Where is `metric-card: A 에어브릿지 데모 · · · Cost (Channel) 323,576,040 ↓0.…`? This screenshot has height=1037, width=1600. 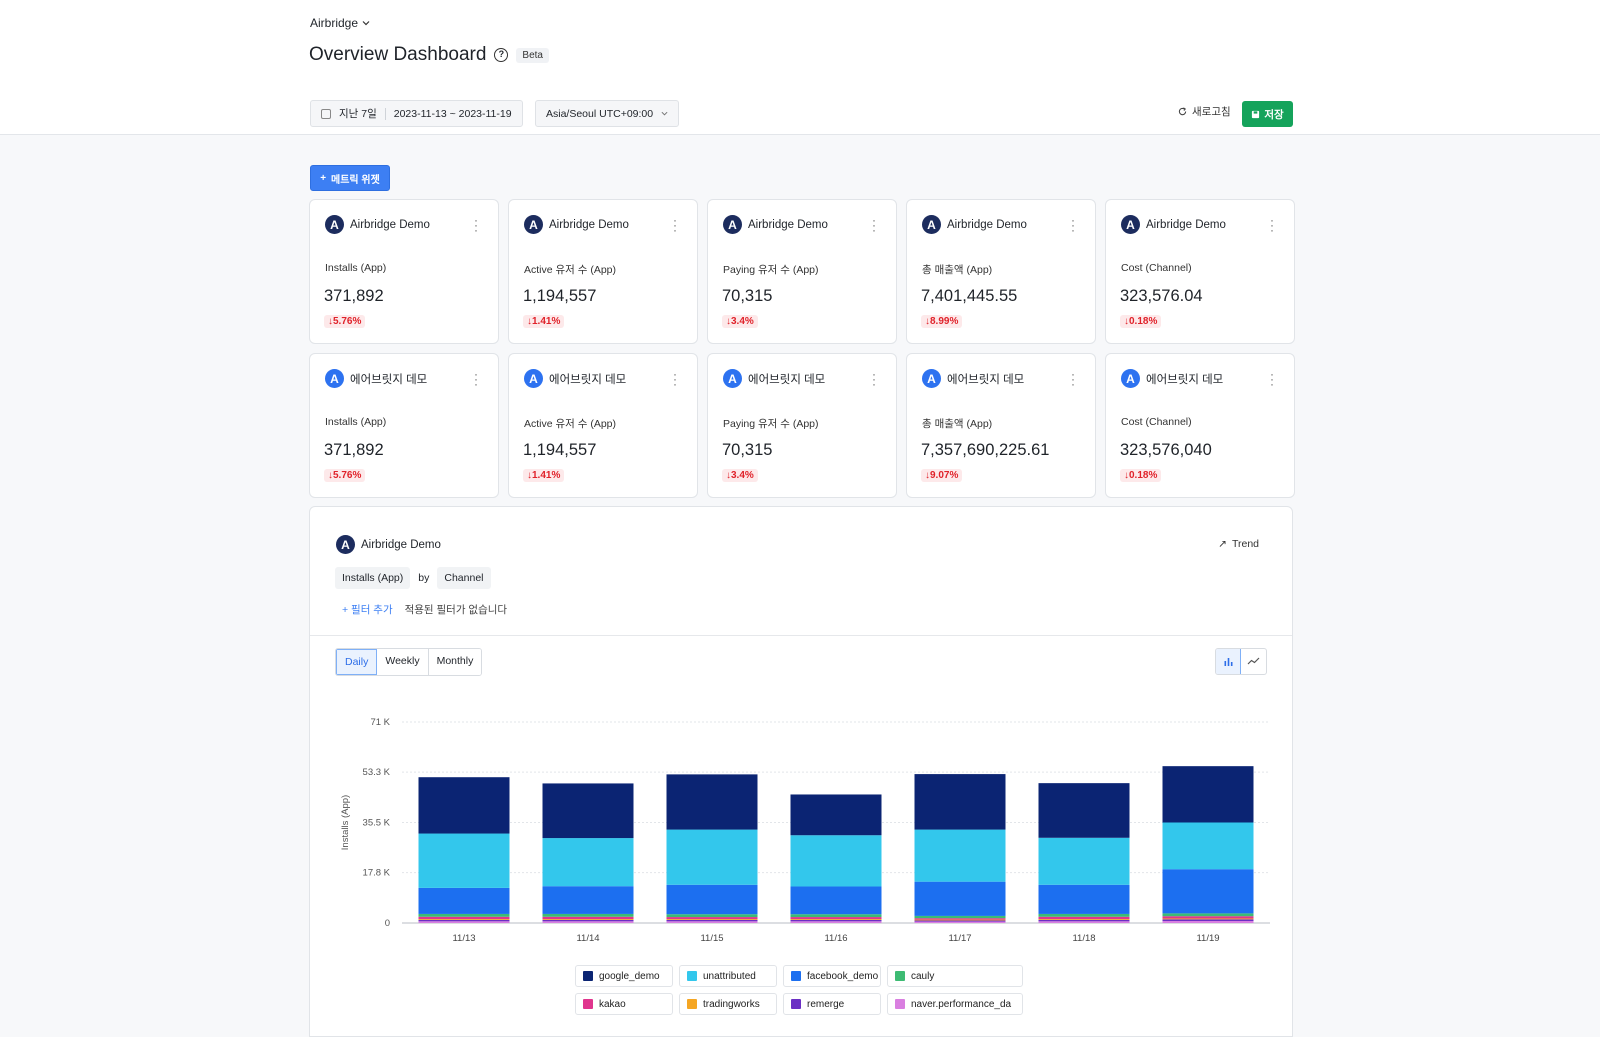
metric-card: A 에어브릿지 데모 · · · Cost (Channel) 323,576,040 ↓0.… is located at coordinates (1200, 425).